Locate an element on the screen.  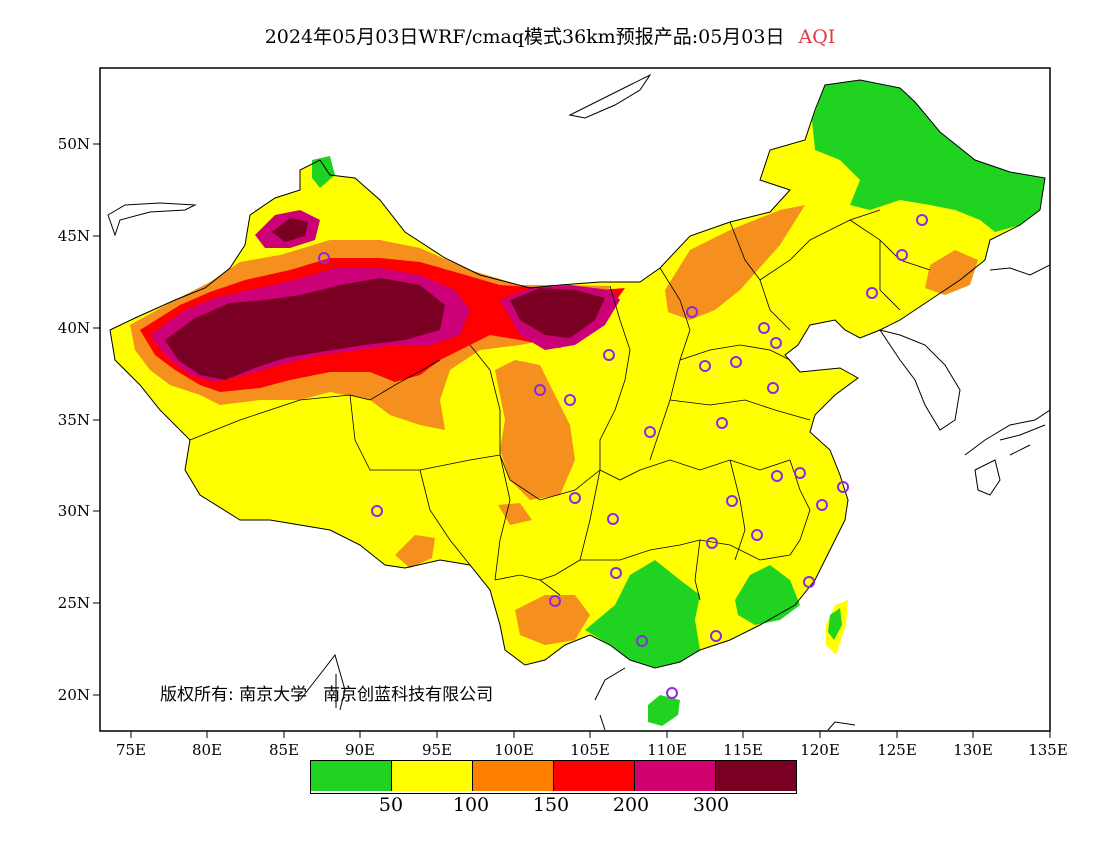
alashan-hazardous is located at coordinates (557, 313).